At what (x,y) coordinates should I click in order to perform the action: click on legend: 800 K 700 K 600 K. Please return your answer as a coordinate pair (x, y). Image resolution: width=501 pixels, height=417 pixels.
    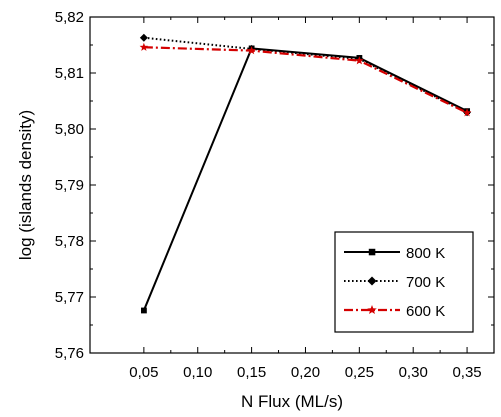
    Looking at the image, I should click on (404, 282).